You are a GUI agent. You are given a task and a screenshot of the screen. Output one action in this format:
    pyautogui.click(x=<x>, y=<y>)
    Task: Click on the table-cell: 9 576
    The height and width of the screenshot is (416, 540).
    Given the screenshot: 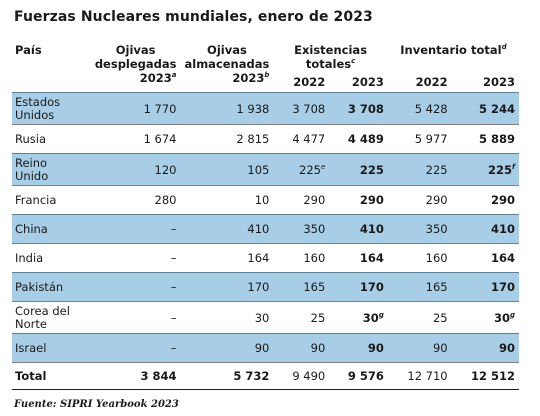 What is the action you would take?
    pyautogui.click(x=365, y=376)
    